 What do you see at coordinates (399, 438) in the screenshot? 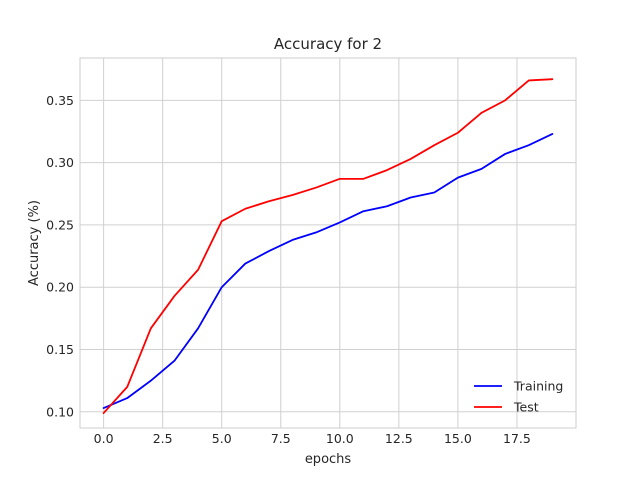
I see `x-tick-label: 12.5` at bounding box center [399, 438].